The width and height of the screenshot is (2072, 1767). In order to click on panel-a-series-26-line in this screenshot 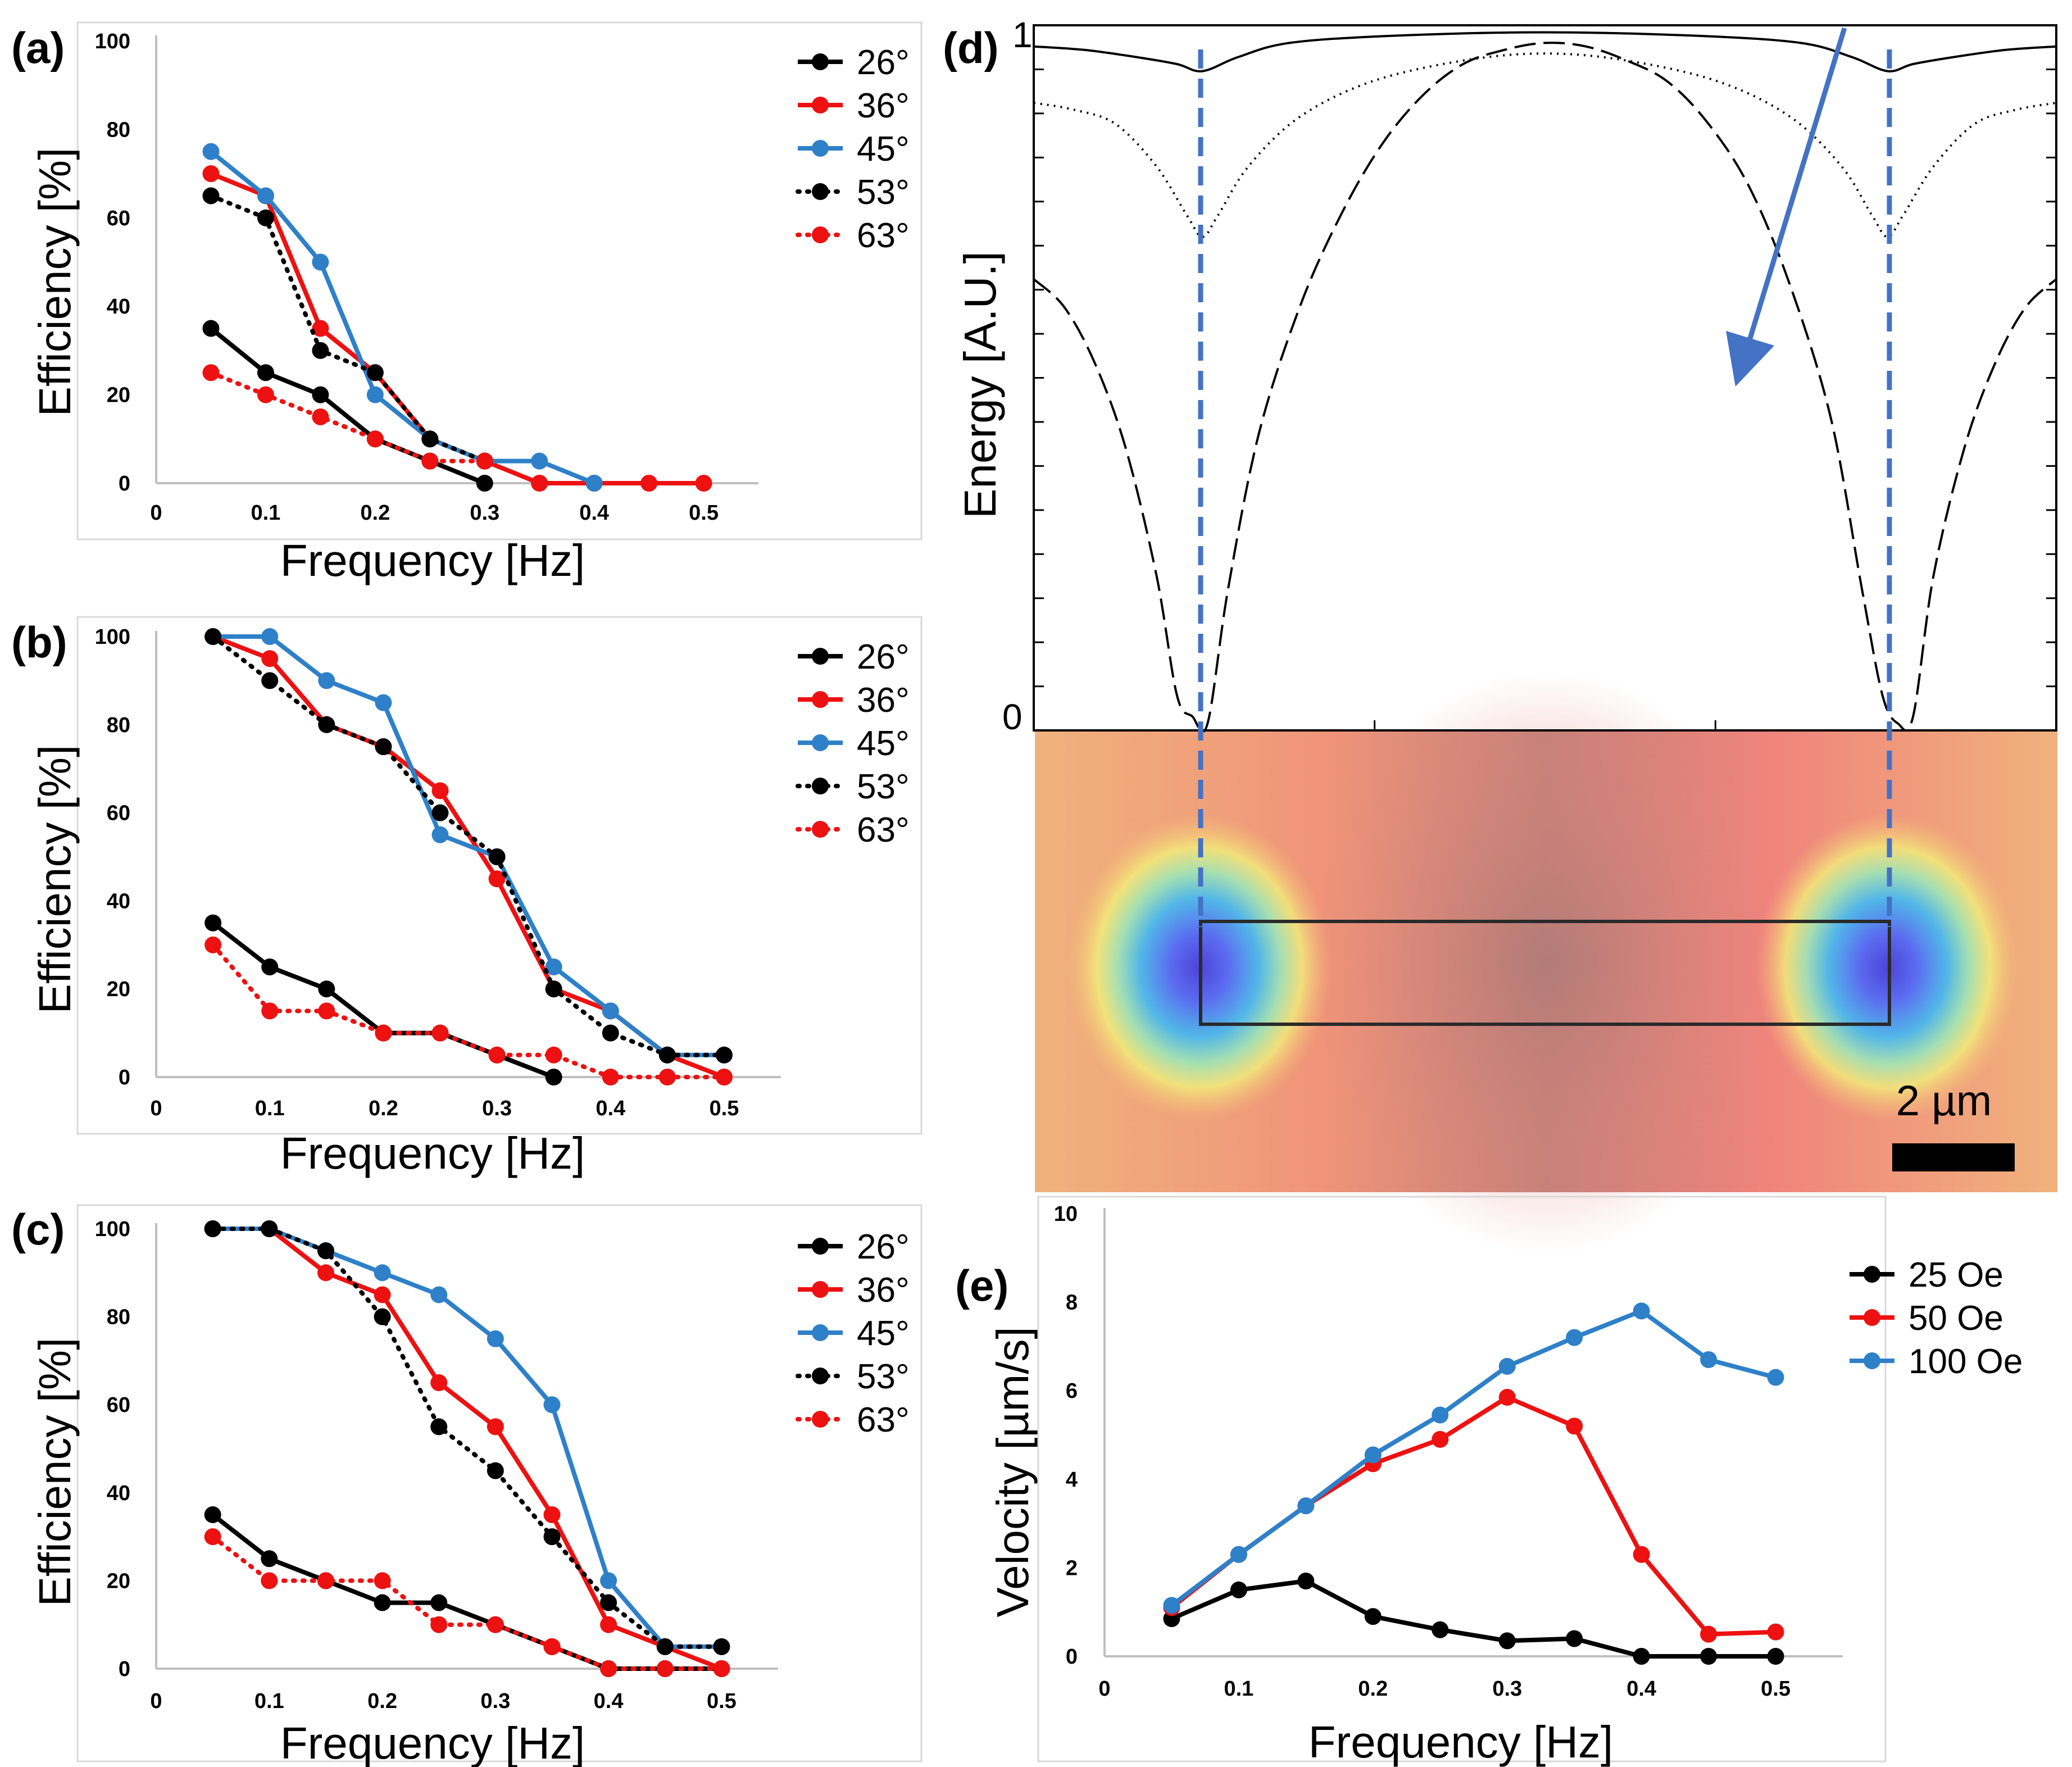, I will do `click(347, 406)`.